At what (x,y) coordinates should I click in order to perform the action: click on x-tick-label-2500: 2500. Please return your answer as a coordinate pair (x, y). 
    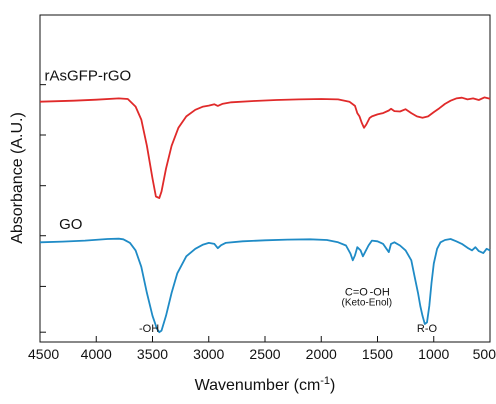
    Looking at the image, I should click on (264, 354).